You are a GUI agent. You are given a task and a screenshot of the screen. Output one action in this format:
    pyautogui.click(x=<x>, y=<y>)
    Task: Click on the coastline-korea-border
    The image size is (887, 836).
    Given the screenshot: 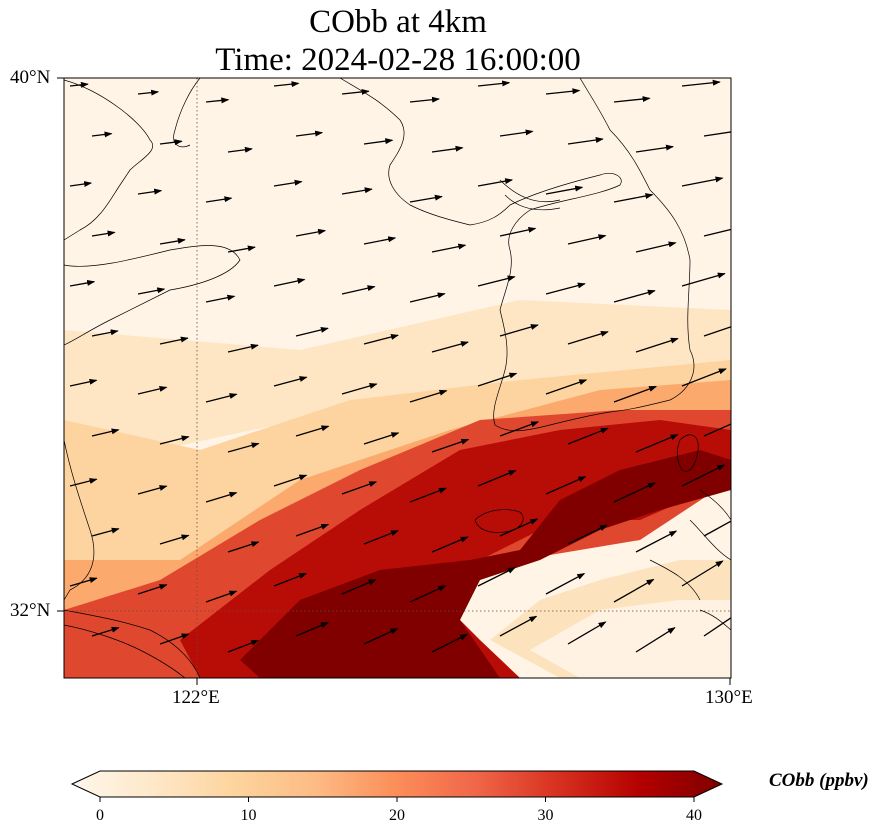 What is the action you would take?
    pyautogui.click(x=530, y=195)
    